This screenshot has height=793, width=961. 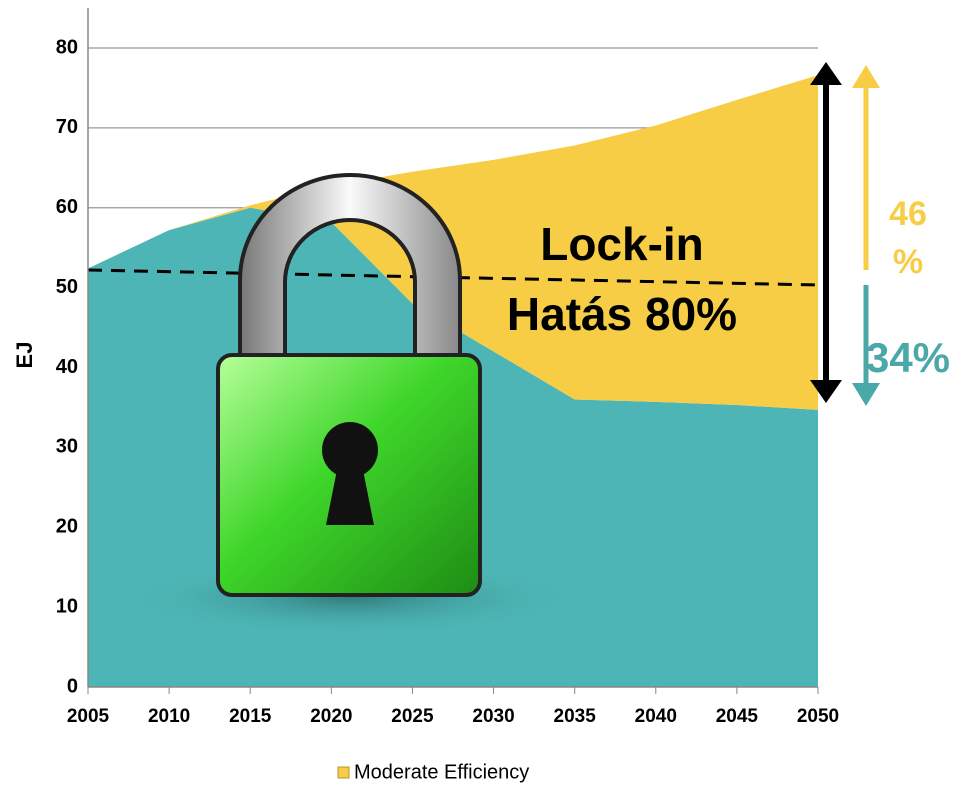 I want to click on x-tick-label: 2025, so click(x=412, y=716).